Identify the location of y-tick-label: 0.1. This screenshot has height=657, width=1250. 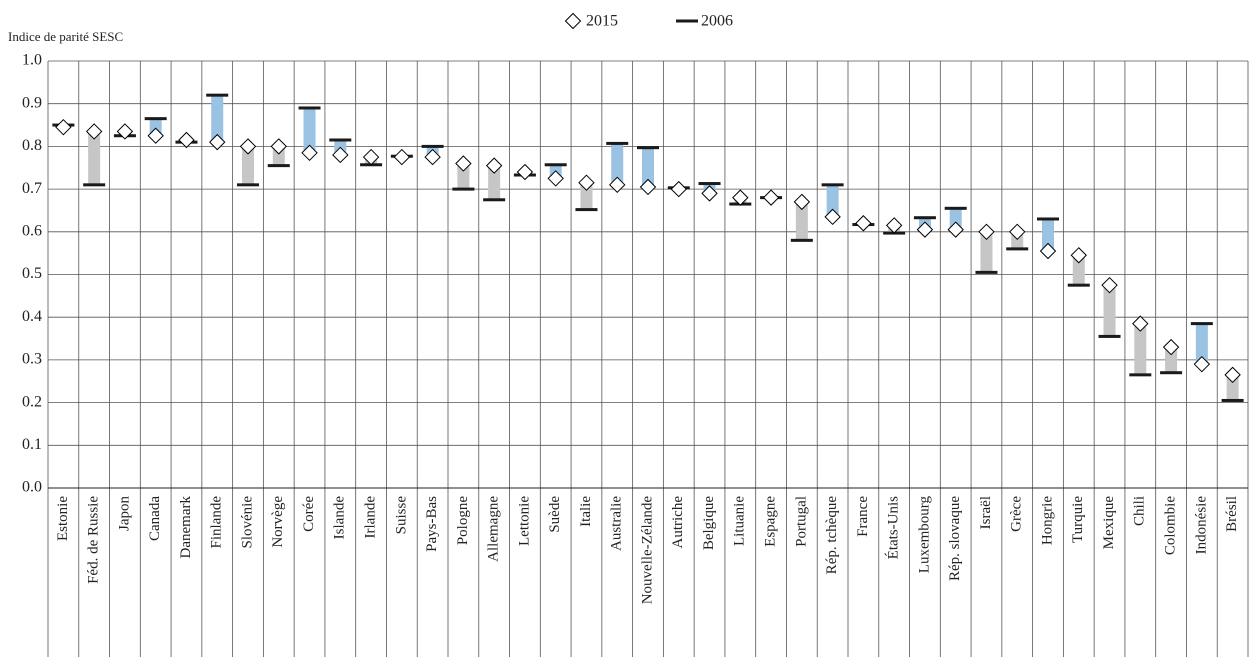
(32, 444).